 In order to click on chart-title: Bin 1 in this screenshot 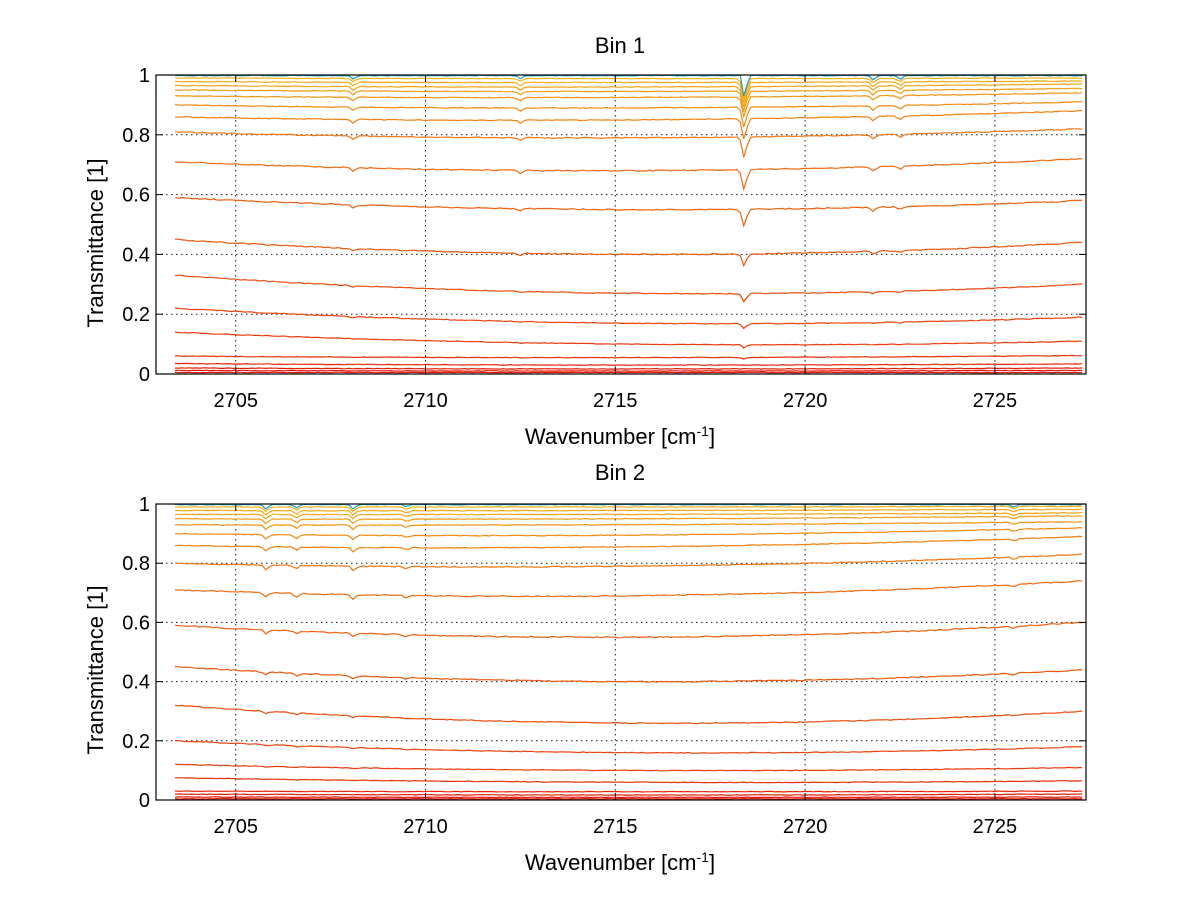, I will do `click(620, 45)`.